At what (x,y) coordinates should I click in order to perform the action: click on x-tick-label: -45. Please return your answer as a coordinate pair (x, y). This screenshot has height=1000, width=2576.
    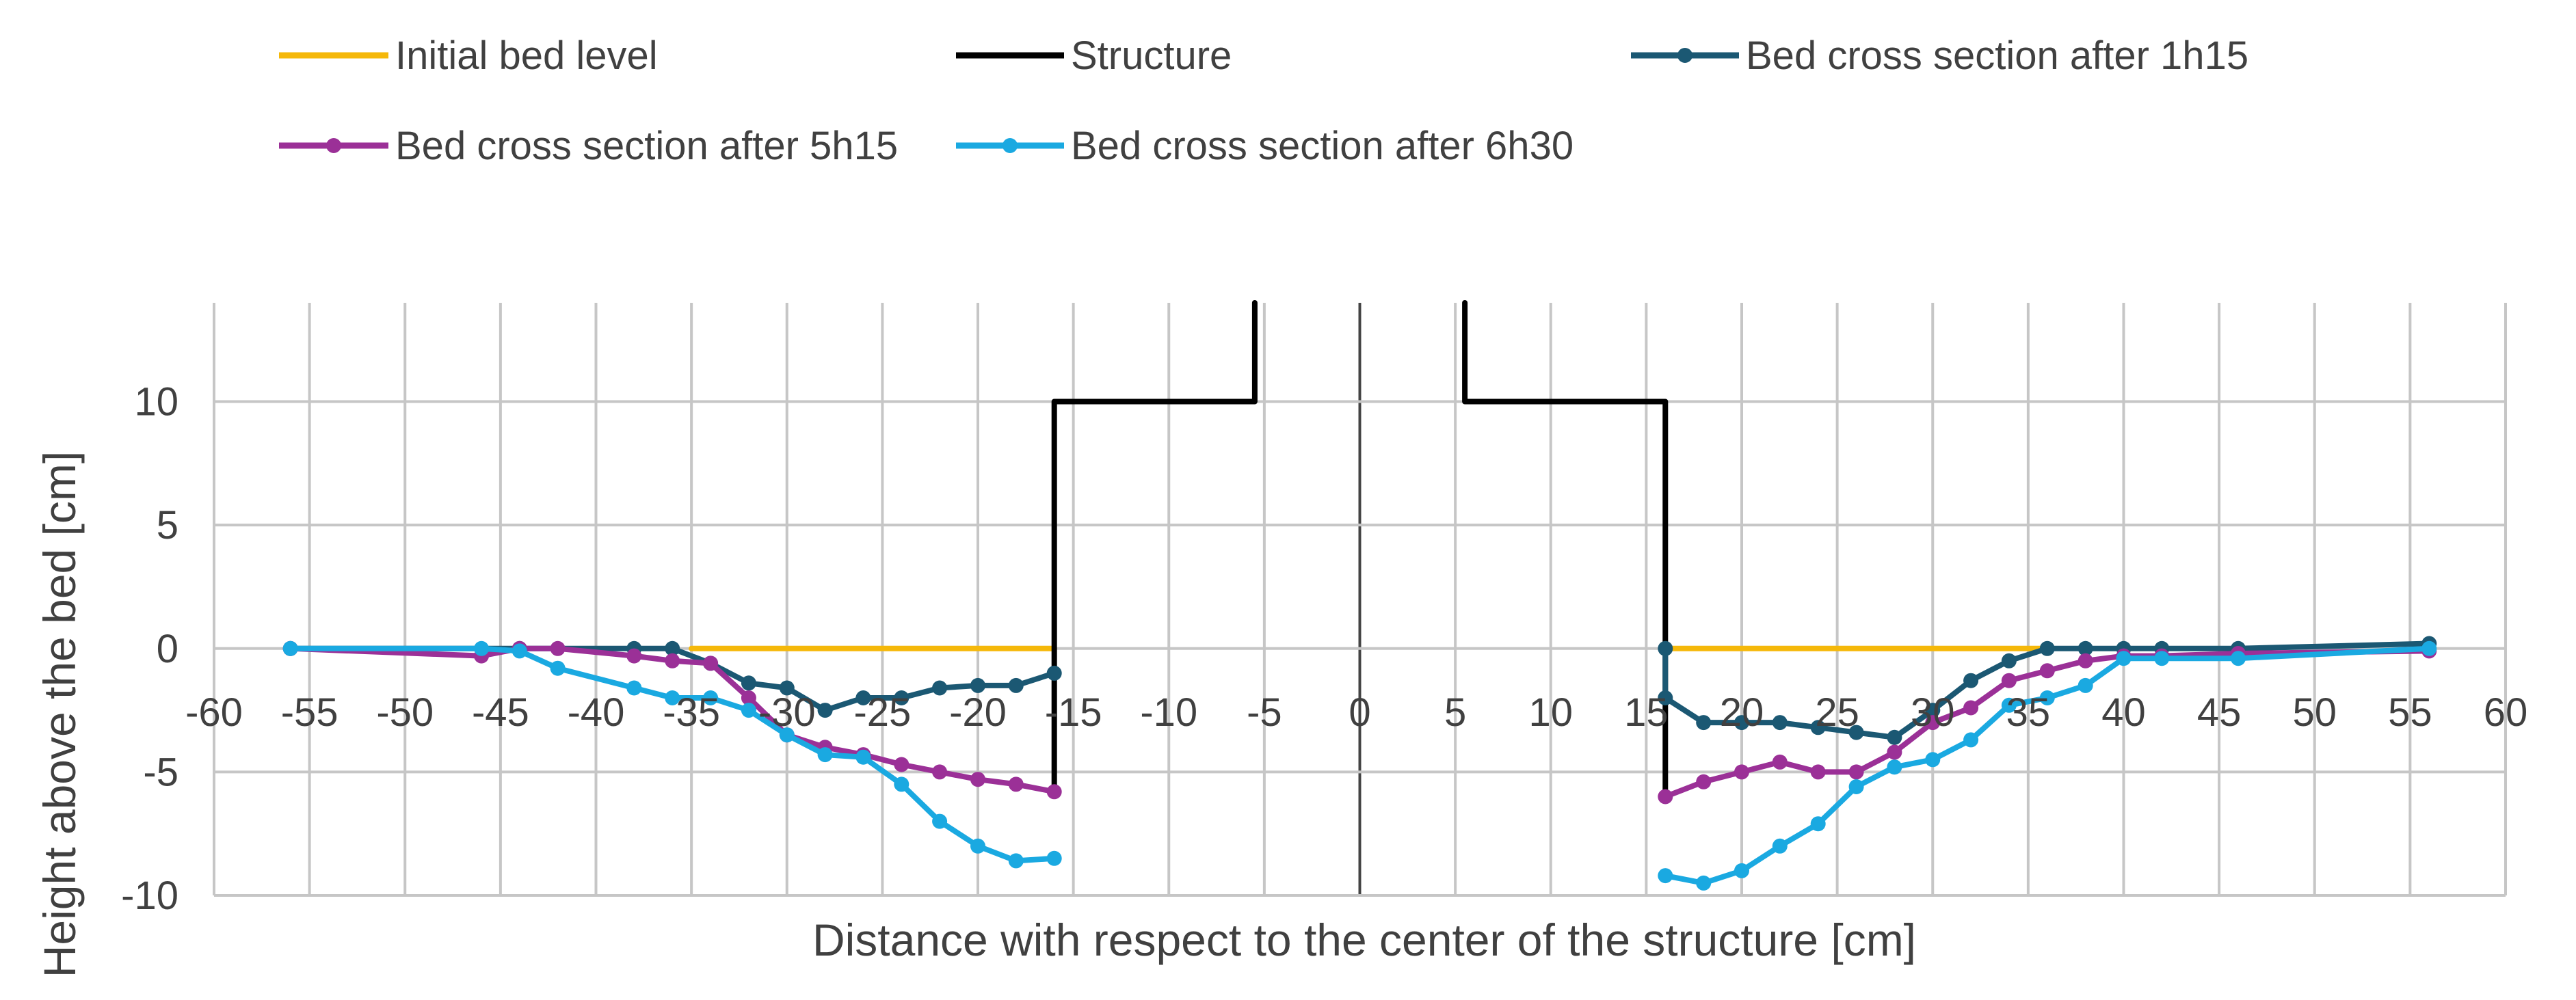
    Looking at the image, I should click on (500, 712).